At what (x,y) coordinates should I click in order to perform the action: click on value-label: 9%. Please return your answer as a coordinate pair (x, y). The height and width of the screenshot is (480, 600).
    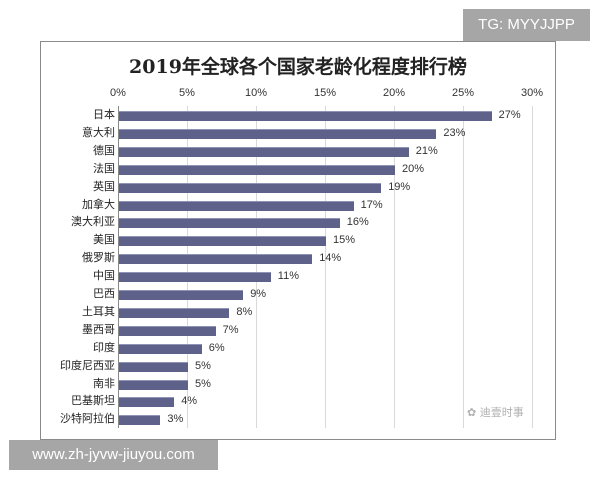
    Looking at the image, I should click on (258, 294).